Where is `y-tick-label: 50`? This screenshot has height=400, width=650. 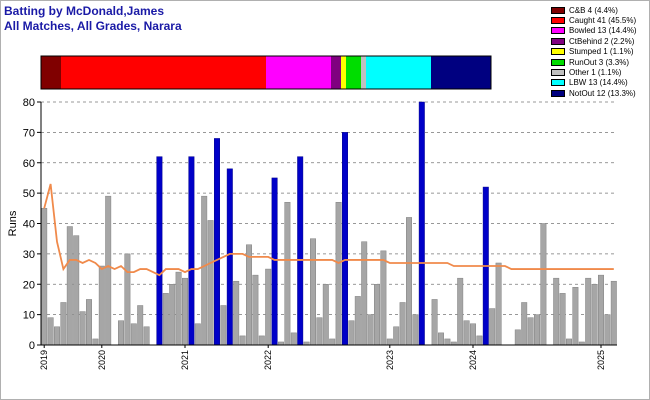 y-tick-label: 50 is located at coordinates (29, 194).